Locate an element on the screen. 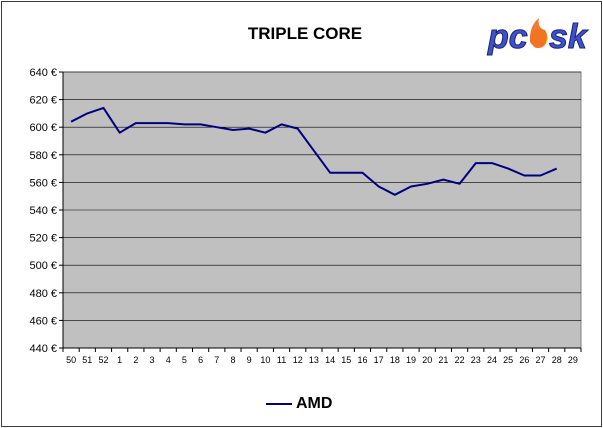  y-tick-label: 500 € is located at coordinates (43, 266).